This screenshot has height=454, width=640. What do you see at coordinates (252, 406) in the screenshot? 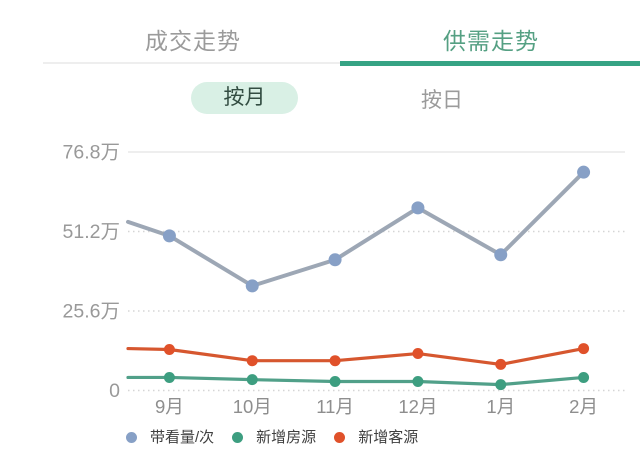
I see `x-axis-label: 10月` at bounding box center [252, 406].